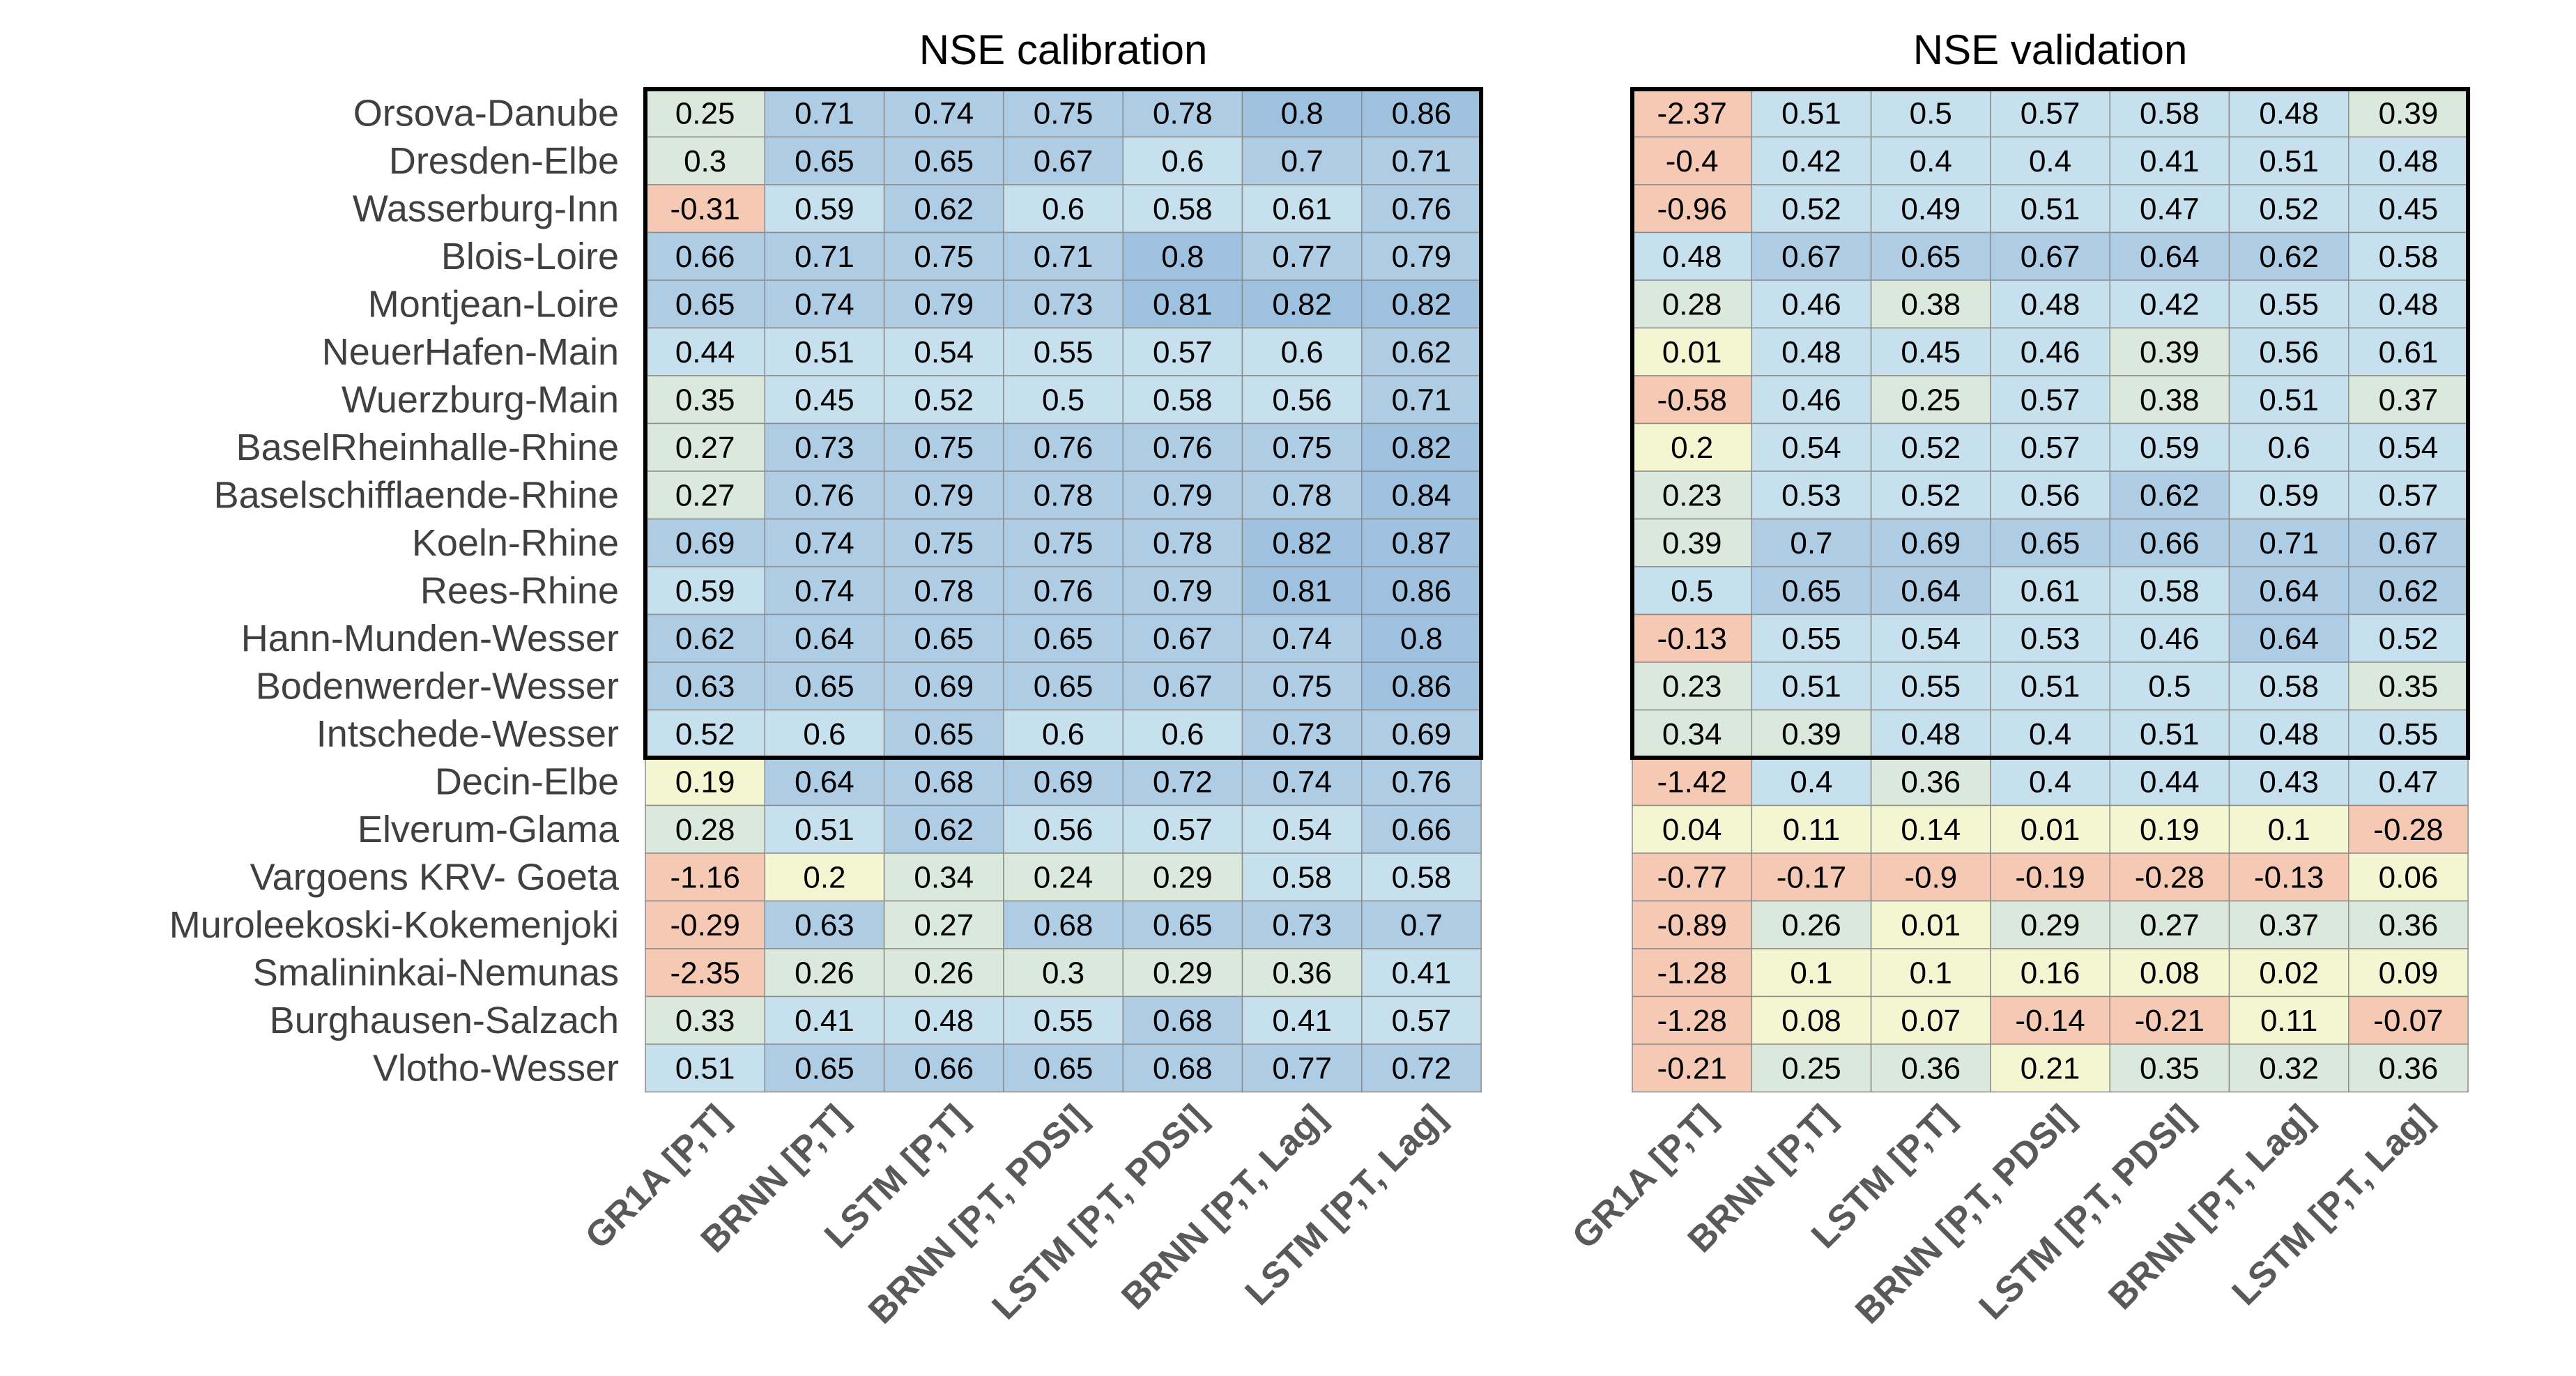  I want to click on cell-value: 0.64, so click(2289, 639).